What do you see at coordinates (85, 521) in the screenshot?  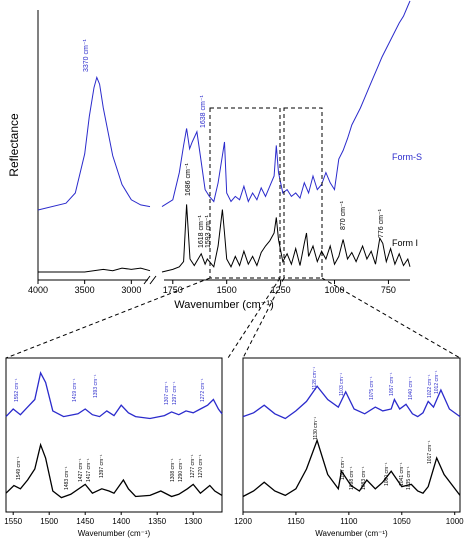 I see `x-tick-label: 1450` at bounding box center [85, 521].